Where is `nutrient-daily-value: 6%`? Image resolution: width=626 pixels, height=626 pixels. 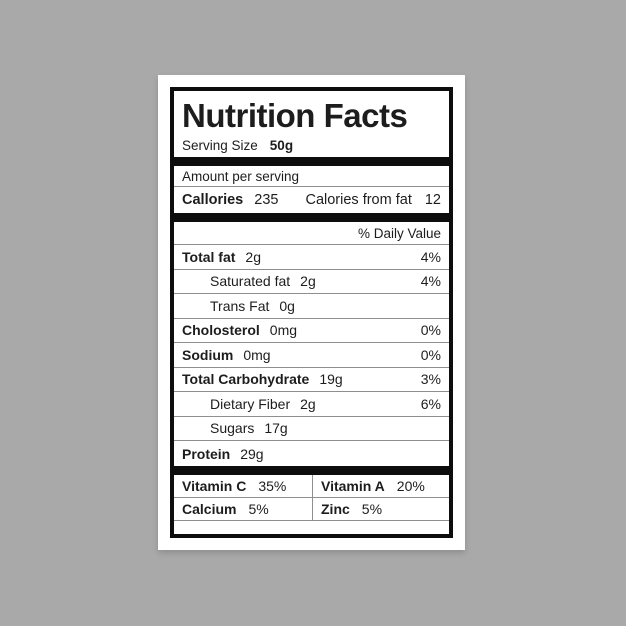
nutrient-daily-value: 6% is located at coordinates (430, 403).